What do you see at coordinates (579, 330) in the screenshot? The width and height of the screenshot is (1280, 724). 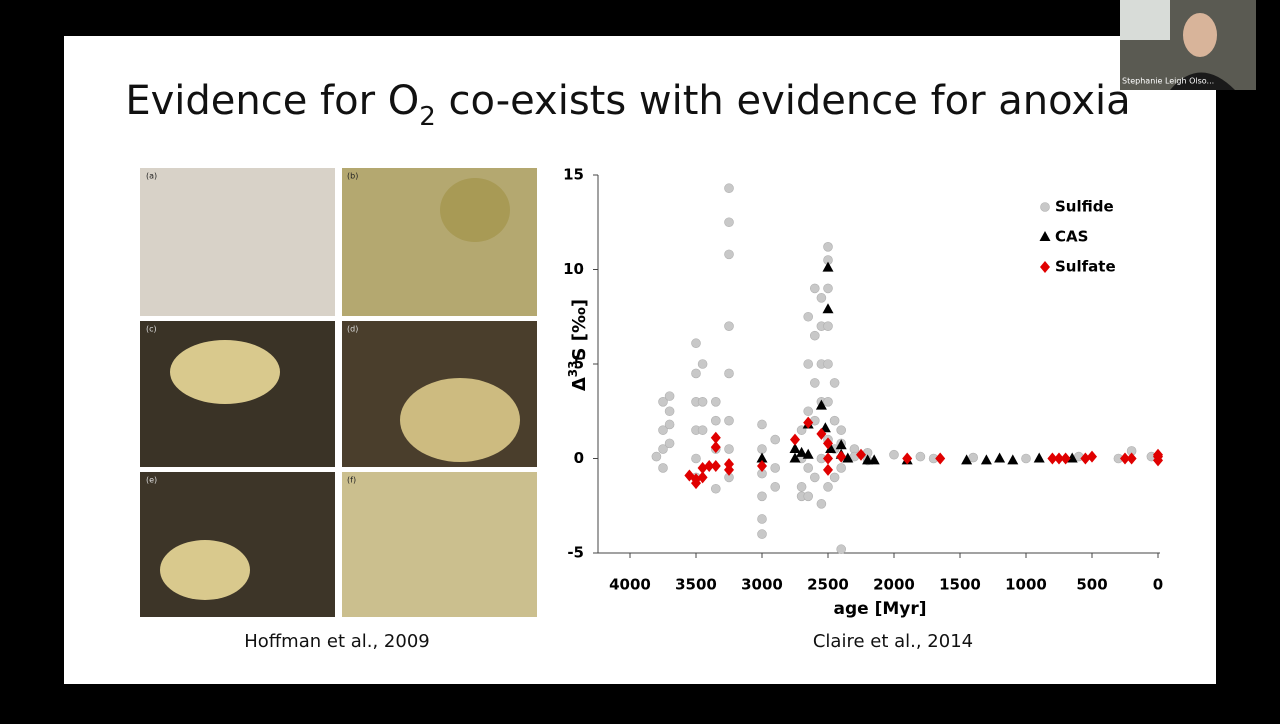 I see `label-text: S [‰]` at bounding box center [579, 330].